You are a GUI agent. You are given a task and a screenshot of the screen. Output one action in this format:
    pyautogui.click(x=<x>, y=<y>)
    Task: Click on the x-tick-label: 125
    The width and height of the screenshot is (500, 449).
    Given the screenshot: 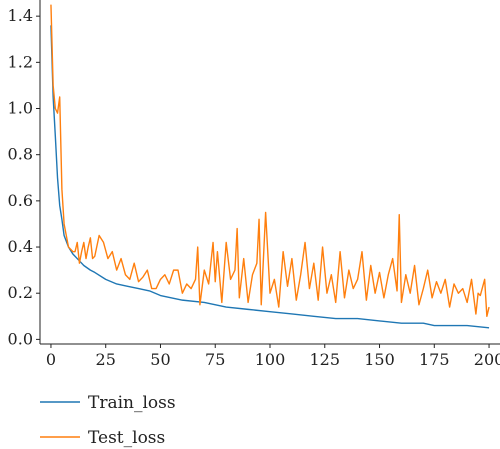 What is the action you would take?
    pyautogui.click(x=324, y=359)
    